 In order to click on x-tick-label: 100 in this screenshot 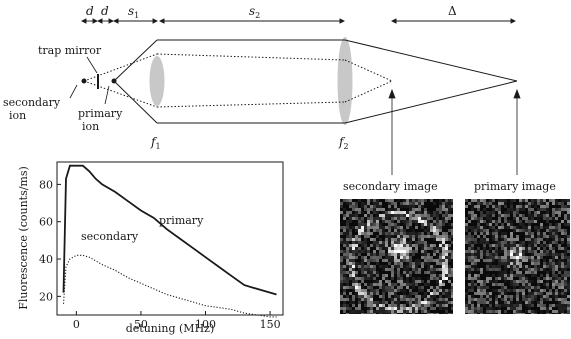, I will do `click(205, 324)`.